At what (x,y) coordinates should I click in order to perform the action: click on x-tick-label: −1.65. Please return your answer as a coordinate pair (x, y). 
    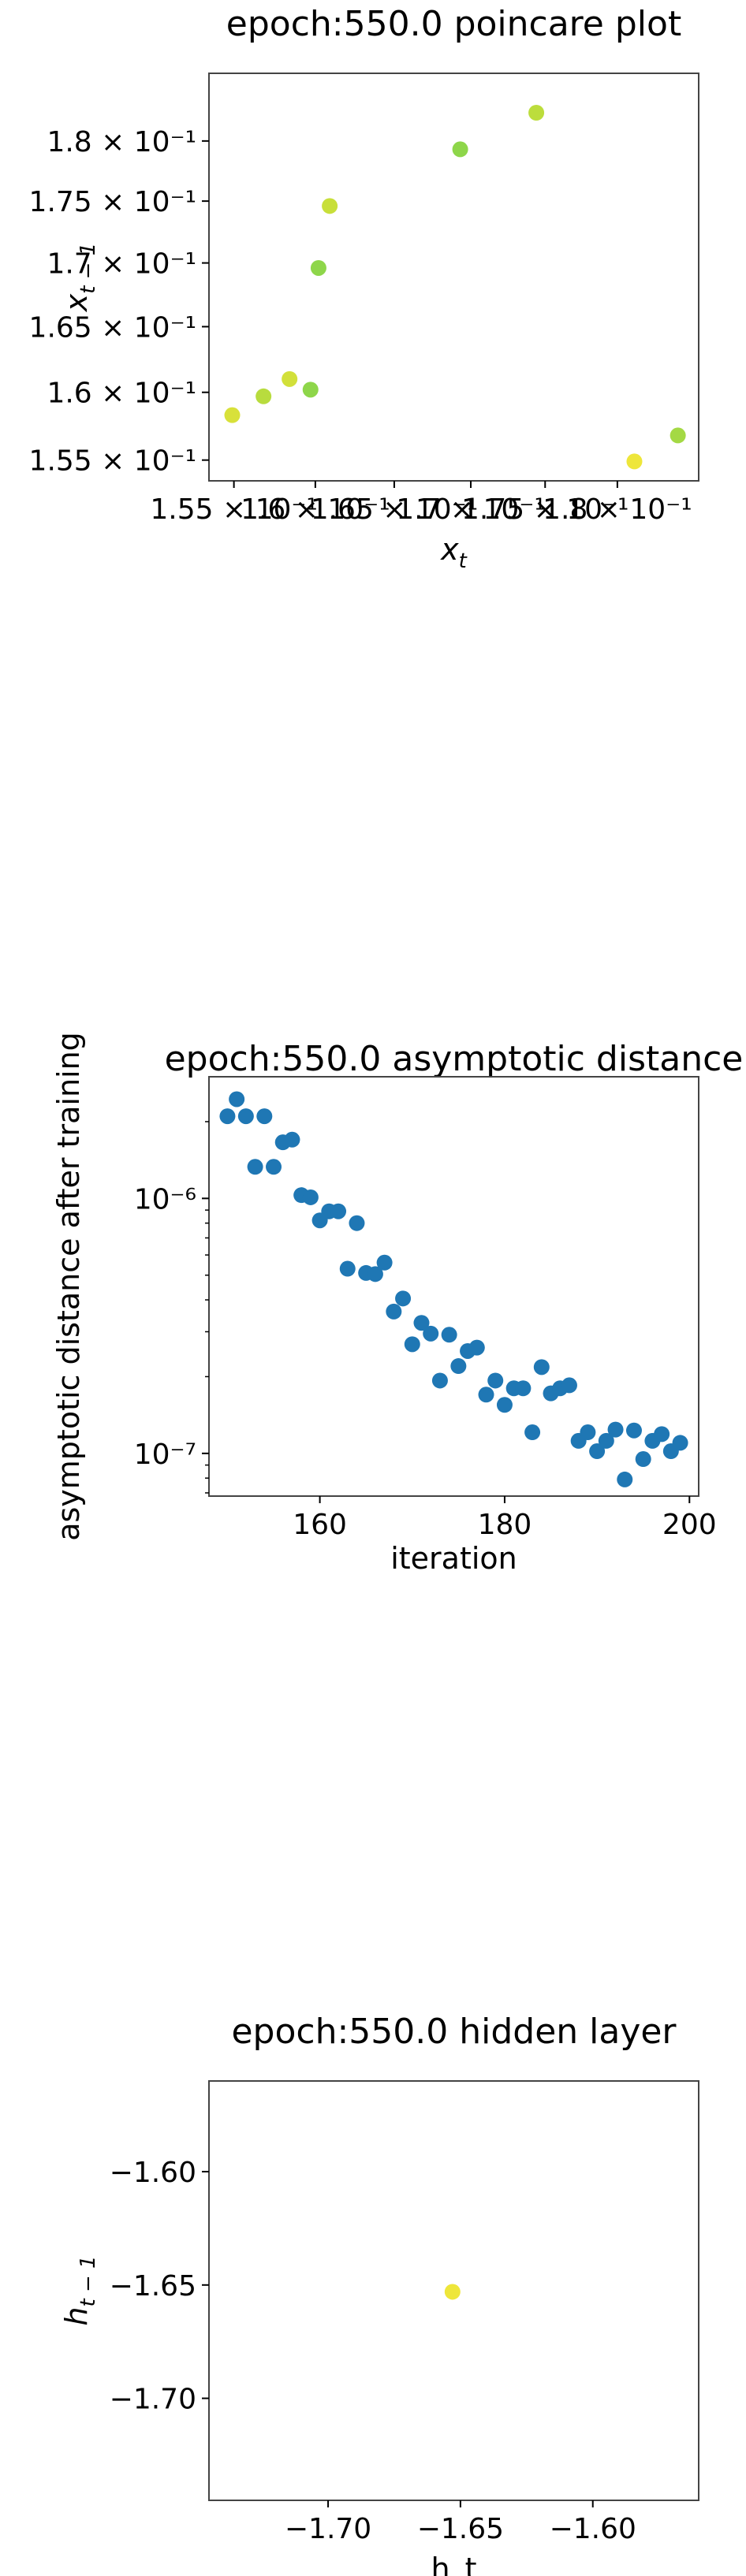
    Looking at the image, I should click on (460, 2529).